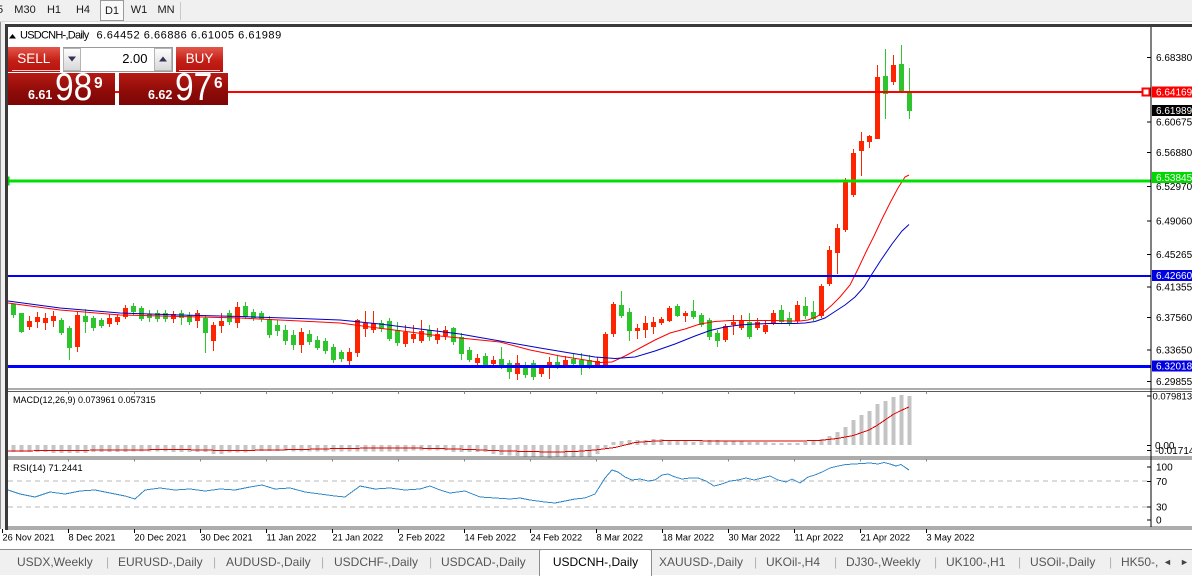  What do you see at coordinates (620, 538) in the screenshot?
I see `svg-text: 8 Mar 2022` at bounding box center [620, 538].